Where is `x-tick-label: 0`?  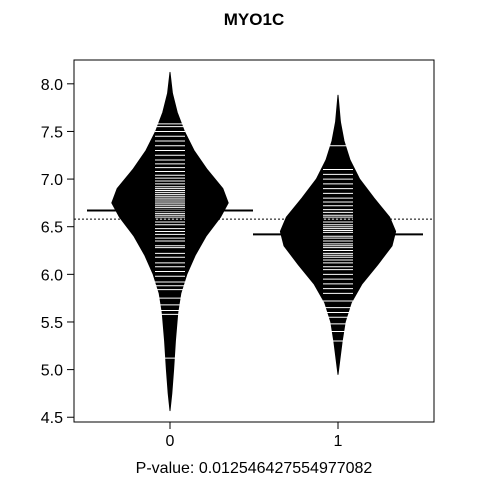
x-tick-label: 0 is located at coordinates (170, 441).